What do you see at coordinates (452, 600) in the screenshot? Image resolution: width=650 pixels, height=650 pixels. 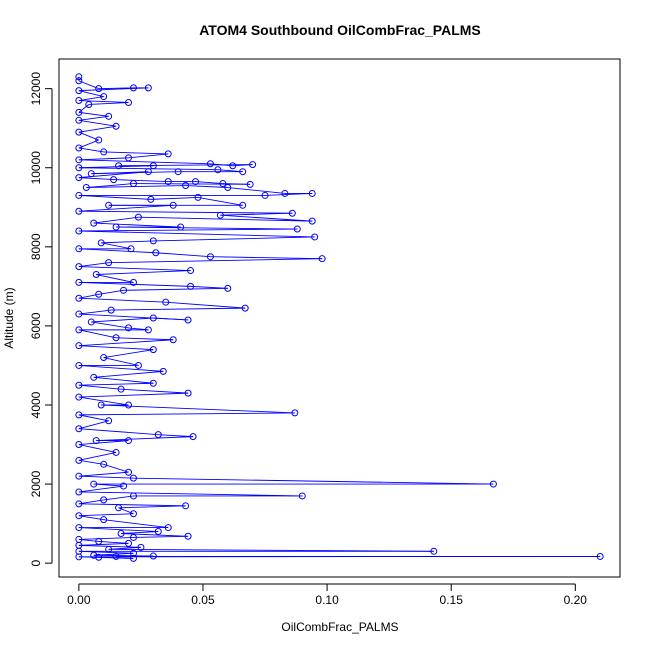 I see `x-tick-label: 0.15` at bounding box center [452, 600].